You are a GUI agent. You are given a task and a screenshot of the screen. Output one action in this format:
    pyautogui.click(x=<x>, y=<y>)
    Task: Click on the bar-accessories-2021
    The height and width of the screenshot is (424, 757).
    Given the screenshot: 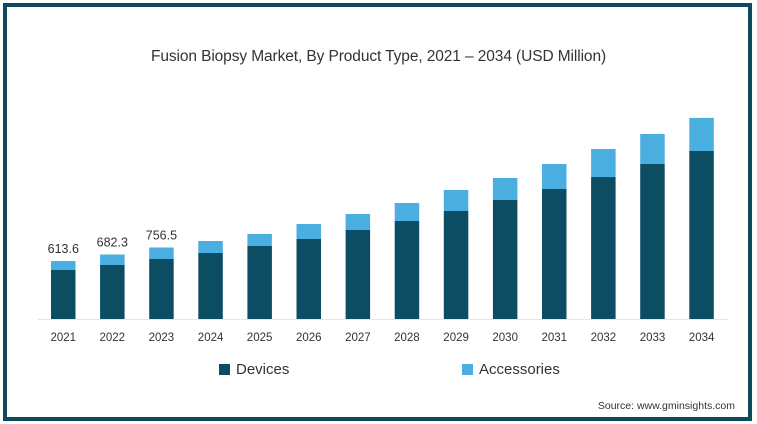 What is the action you would take?
    pyautogui.click(x=63, y=265)
    